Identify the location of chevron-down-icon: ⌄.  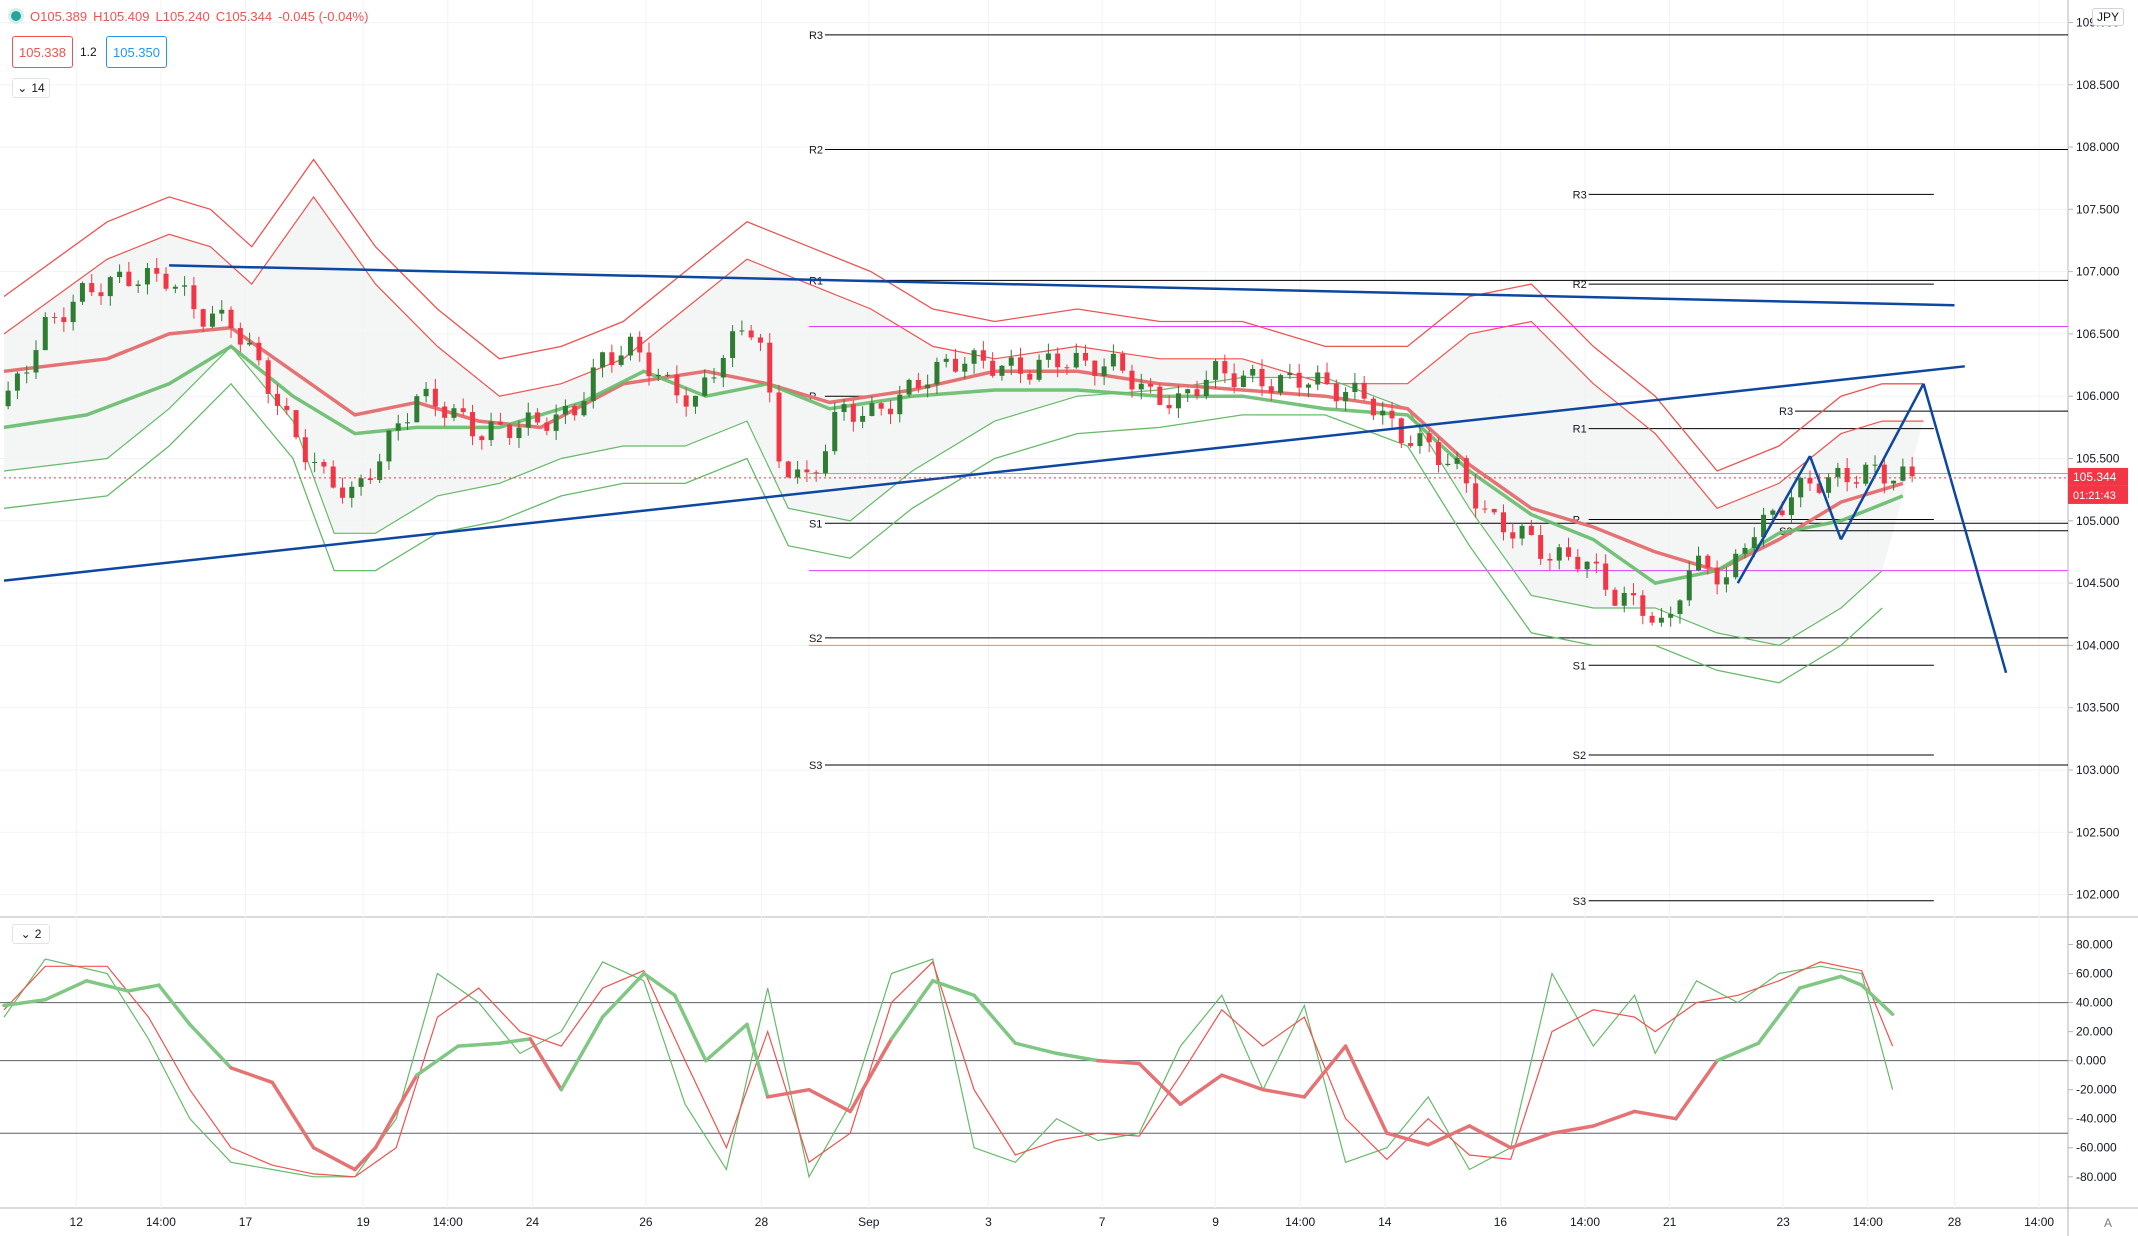
(22, 88).